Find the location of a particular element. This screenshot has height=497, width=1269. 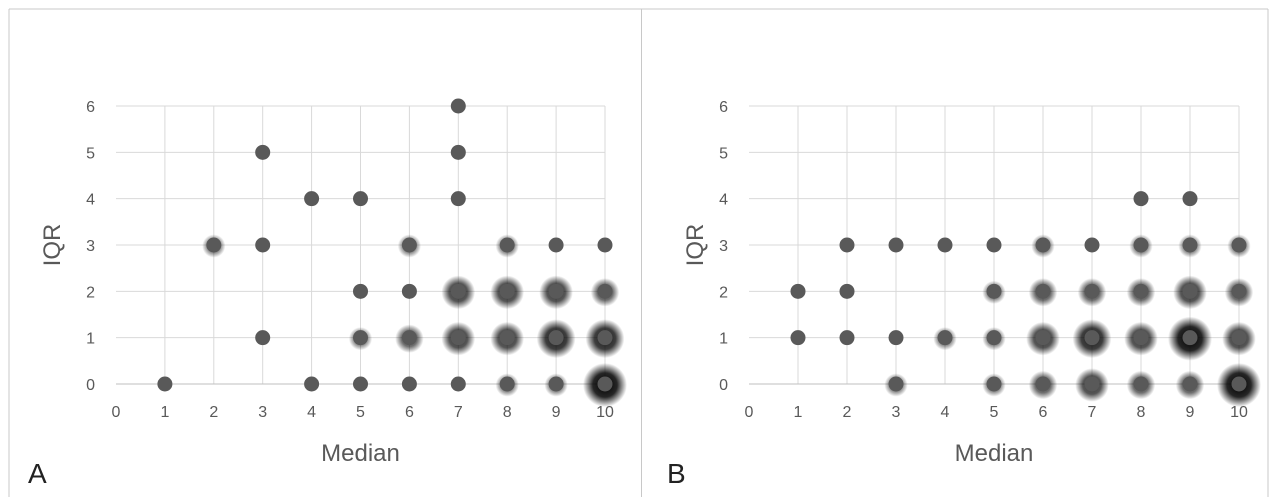

panel-label: B is located at coordinates (676, 473).